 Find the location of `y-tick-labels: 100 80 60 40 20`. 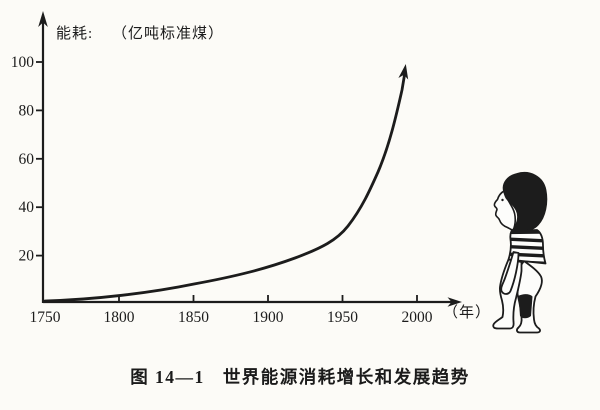

y-tick-labels: 100 80 60 40 20 is located at coordinates (23, 159).